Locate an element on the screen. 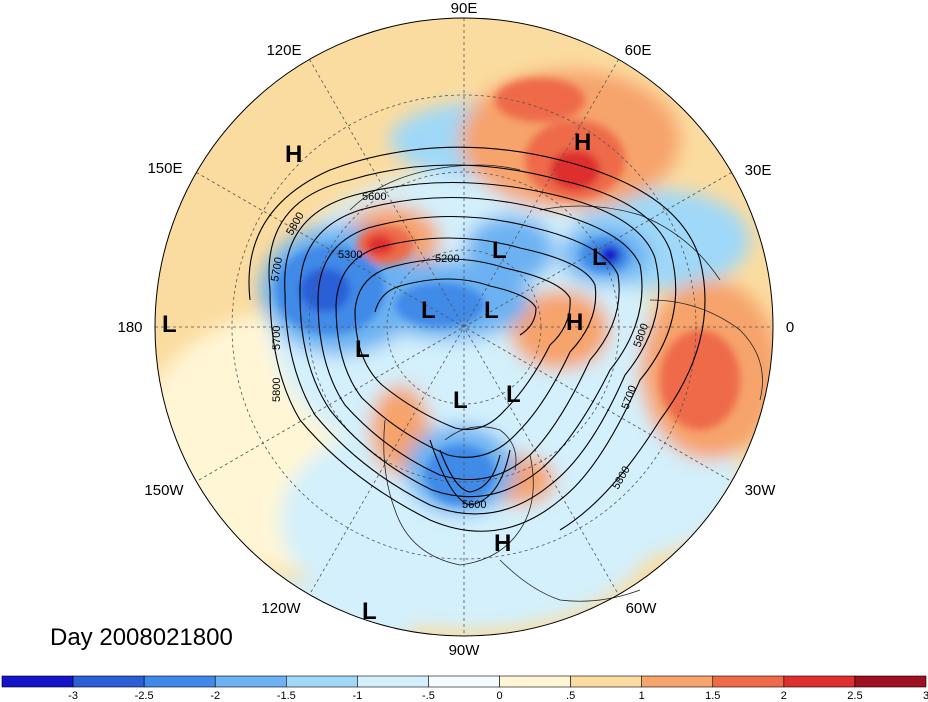  colorbar-tick-label: -3 is located at coordinates (73, 696).